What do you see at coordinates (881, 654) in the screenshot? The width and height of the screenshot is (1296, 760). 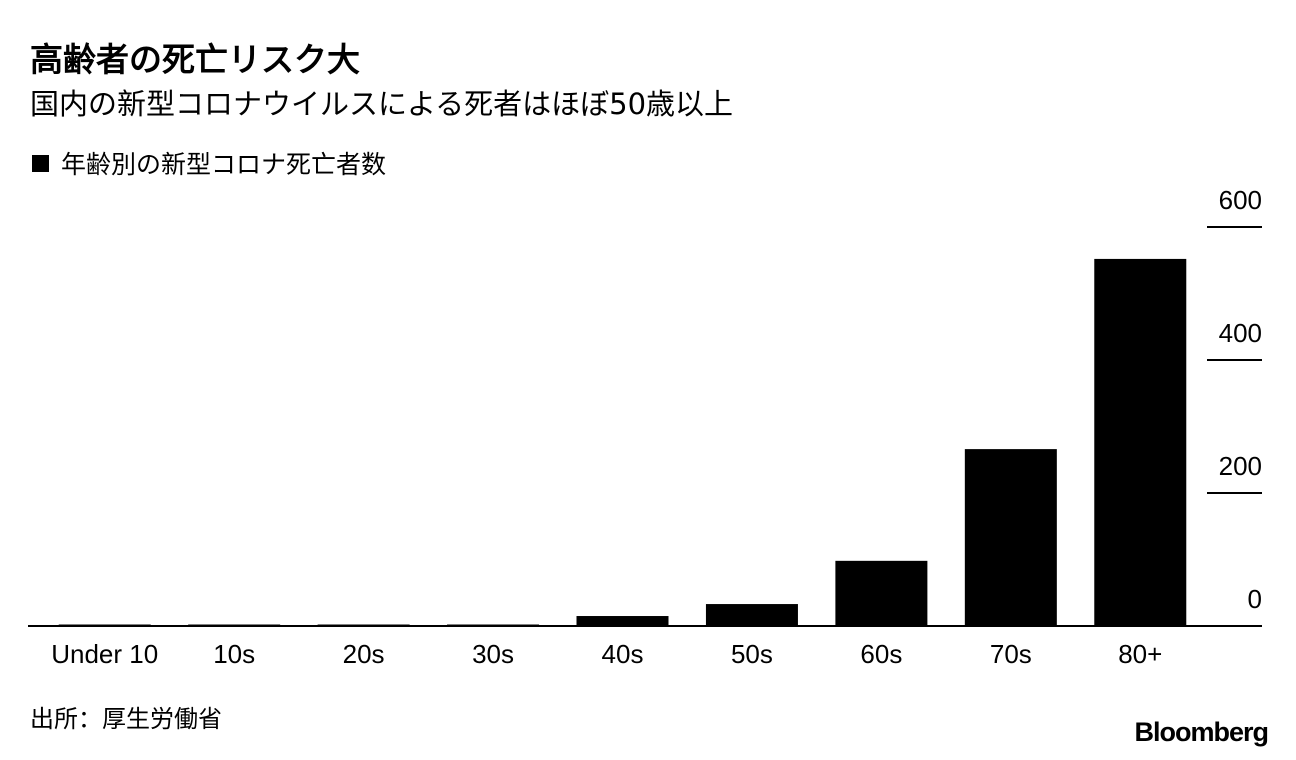 I see `x-tick-label: 60s` at bounding box center [881, 654].